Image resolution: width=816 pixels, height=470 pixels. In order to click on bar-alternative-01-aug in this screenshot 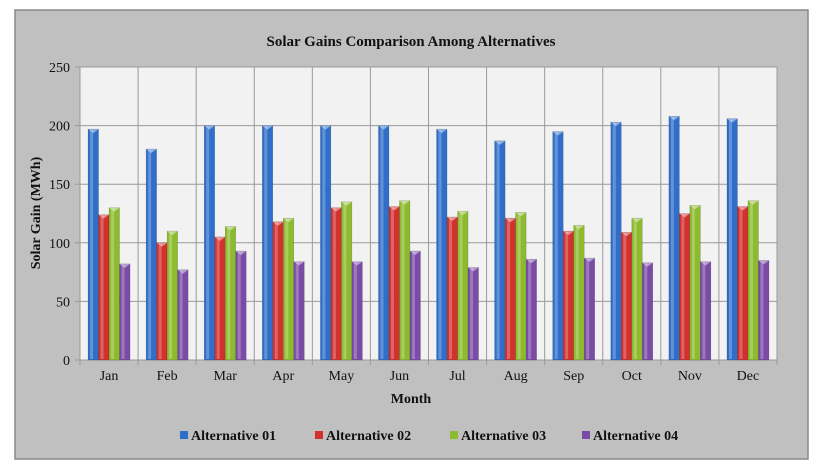, I will do `click(500, 250)`.